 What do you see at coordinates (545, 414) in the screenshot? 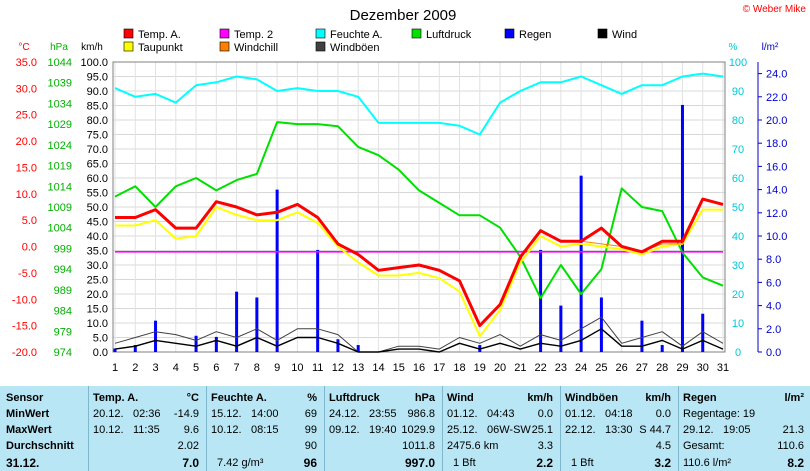
I see `wind-min-value: 0.0` at bounding box center [545, 414].